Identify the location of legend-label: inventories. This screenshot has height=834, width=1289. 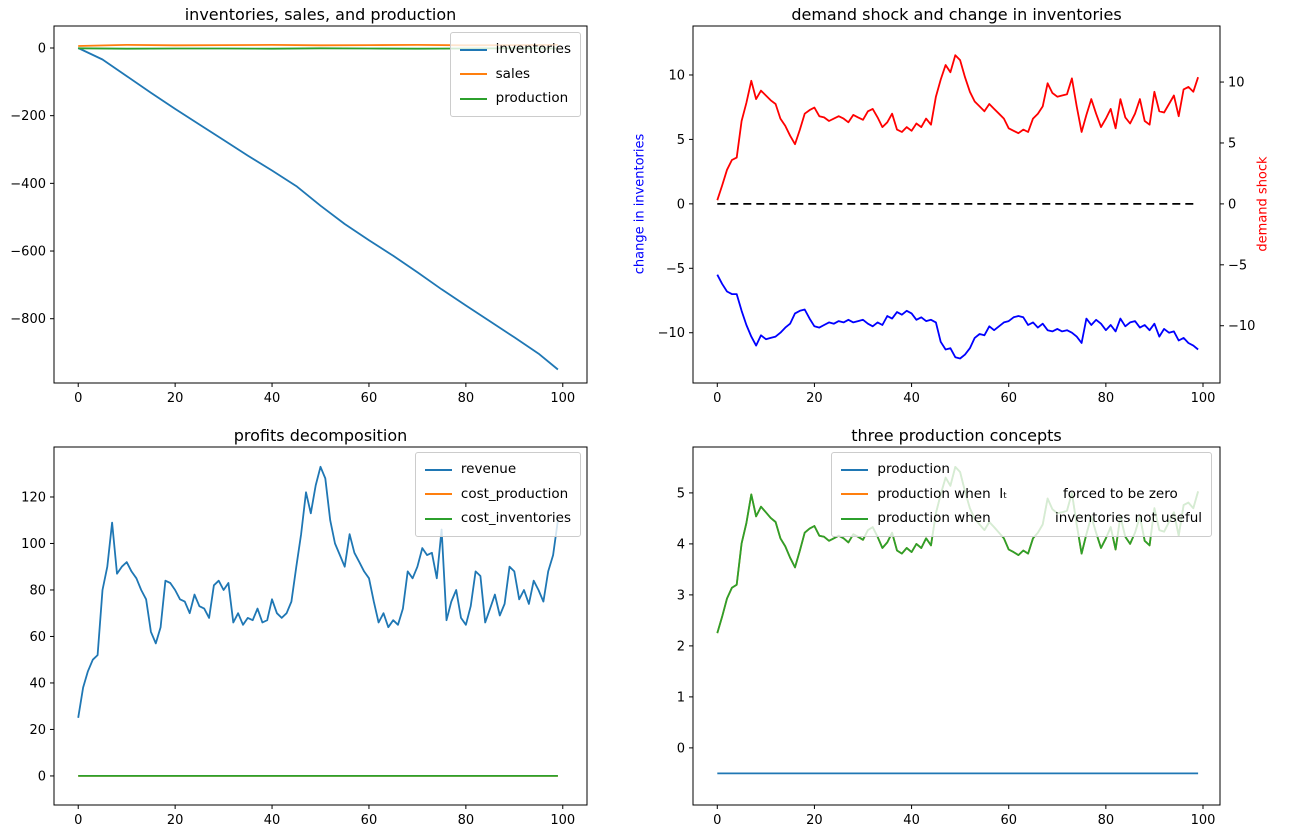
(533, 49).